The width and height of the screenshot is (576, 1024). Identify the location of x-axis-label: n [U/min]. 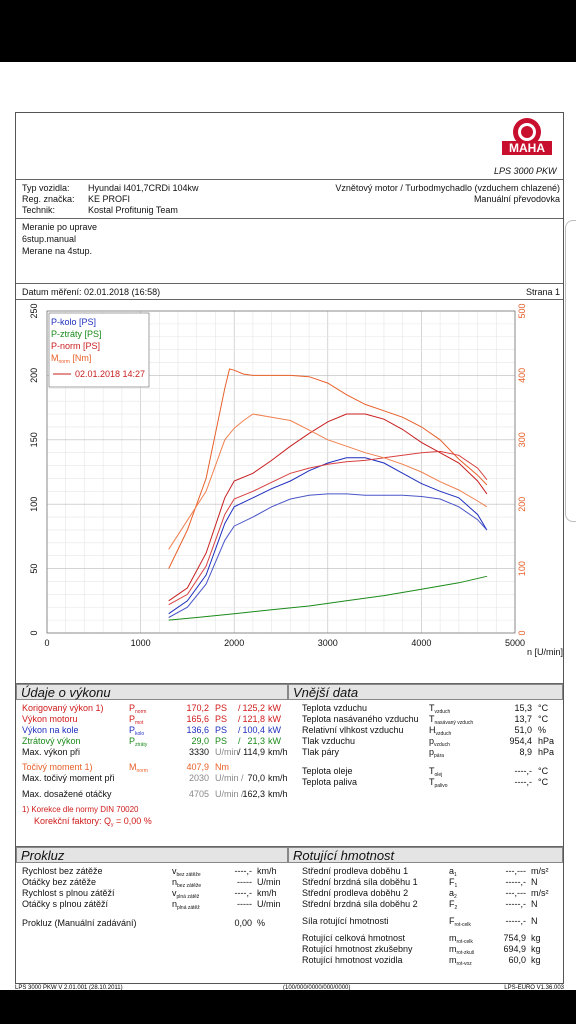
(545, 652).